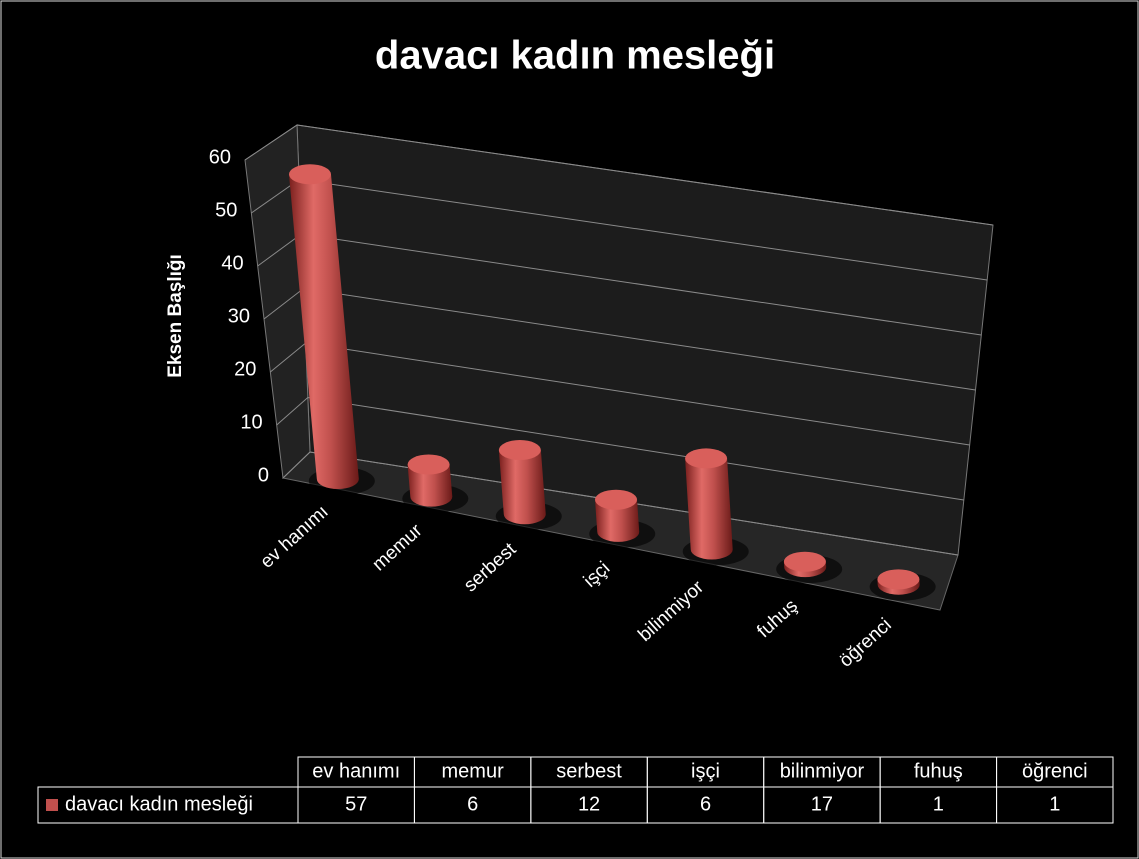 The image size is (1139, 859). Describe the element at coordinates (1055, 771) in the screenshot. I see `table-header: öğrenci` at that location.